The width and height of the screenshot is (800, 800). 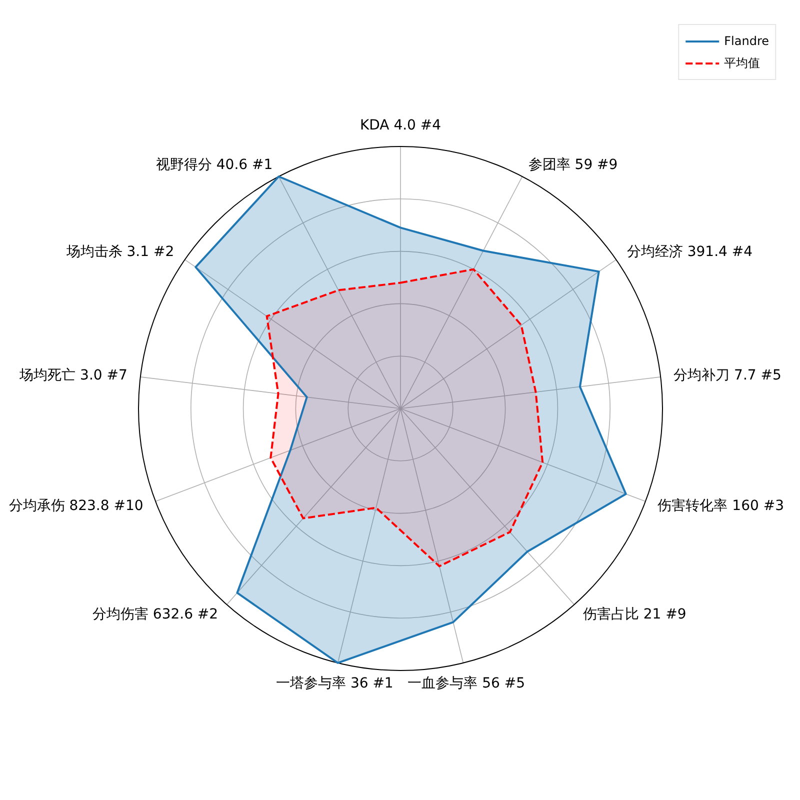 I want to click on spoke-label: 伤害转化率 160 #3, so click(x=721, y=506).